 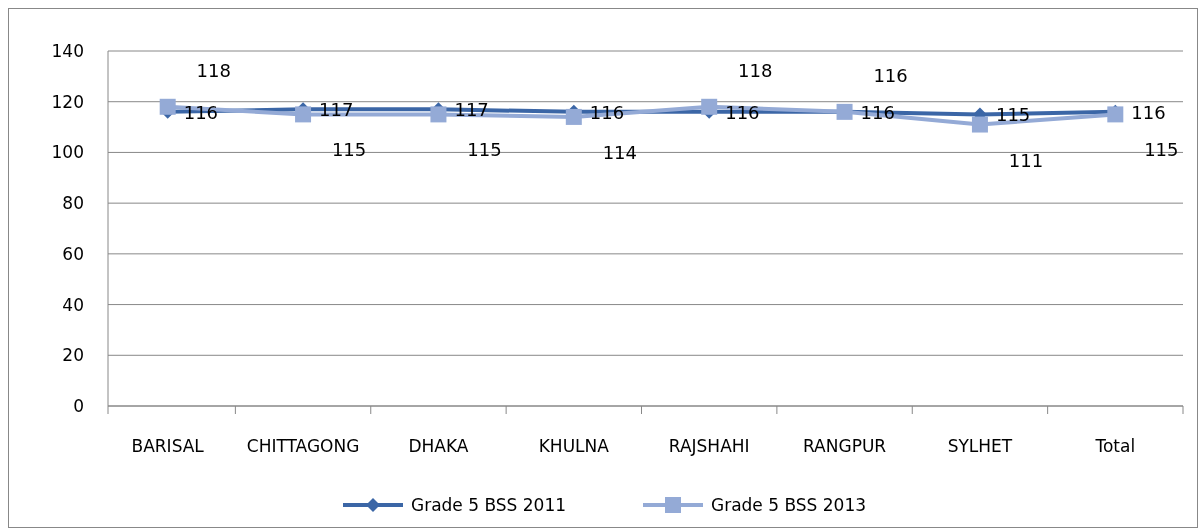 What do you see at coordinates (73, 355) in the screenshot?
I see `y-tick-label: 20` at bounding box center [73, 355].